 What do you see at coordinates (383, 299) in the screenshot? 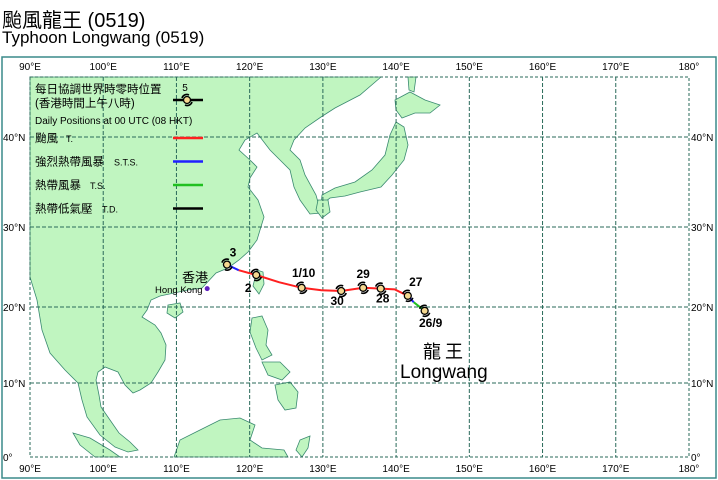
I see `position-date-label: 28` at bounding box center [383, 299].